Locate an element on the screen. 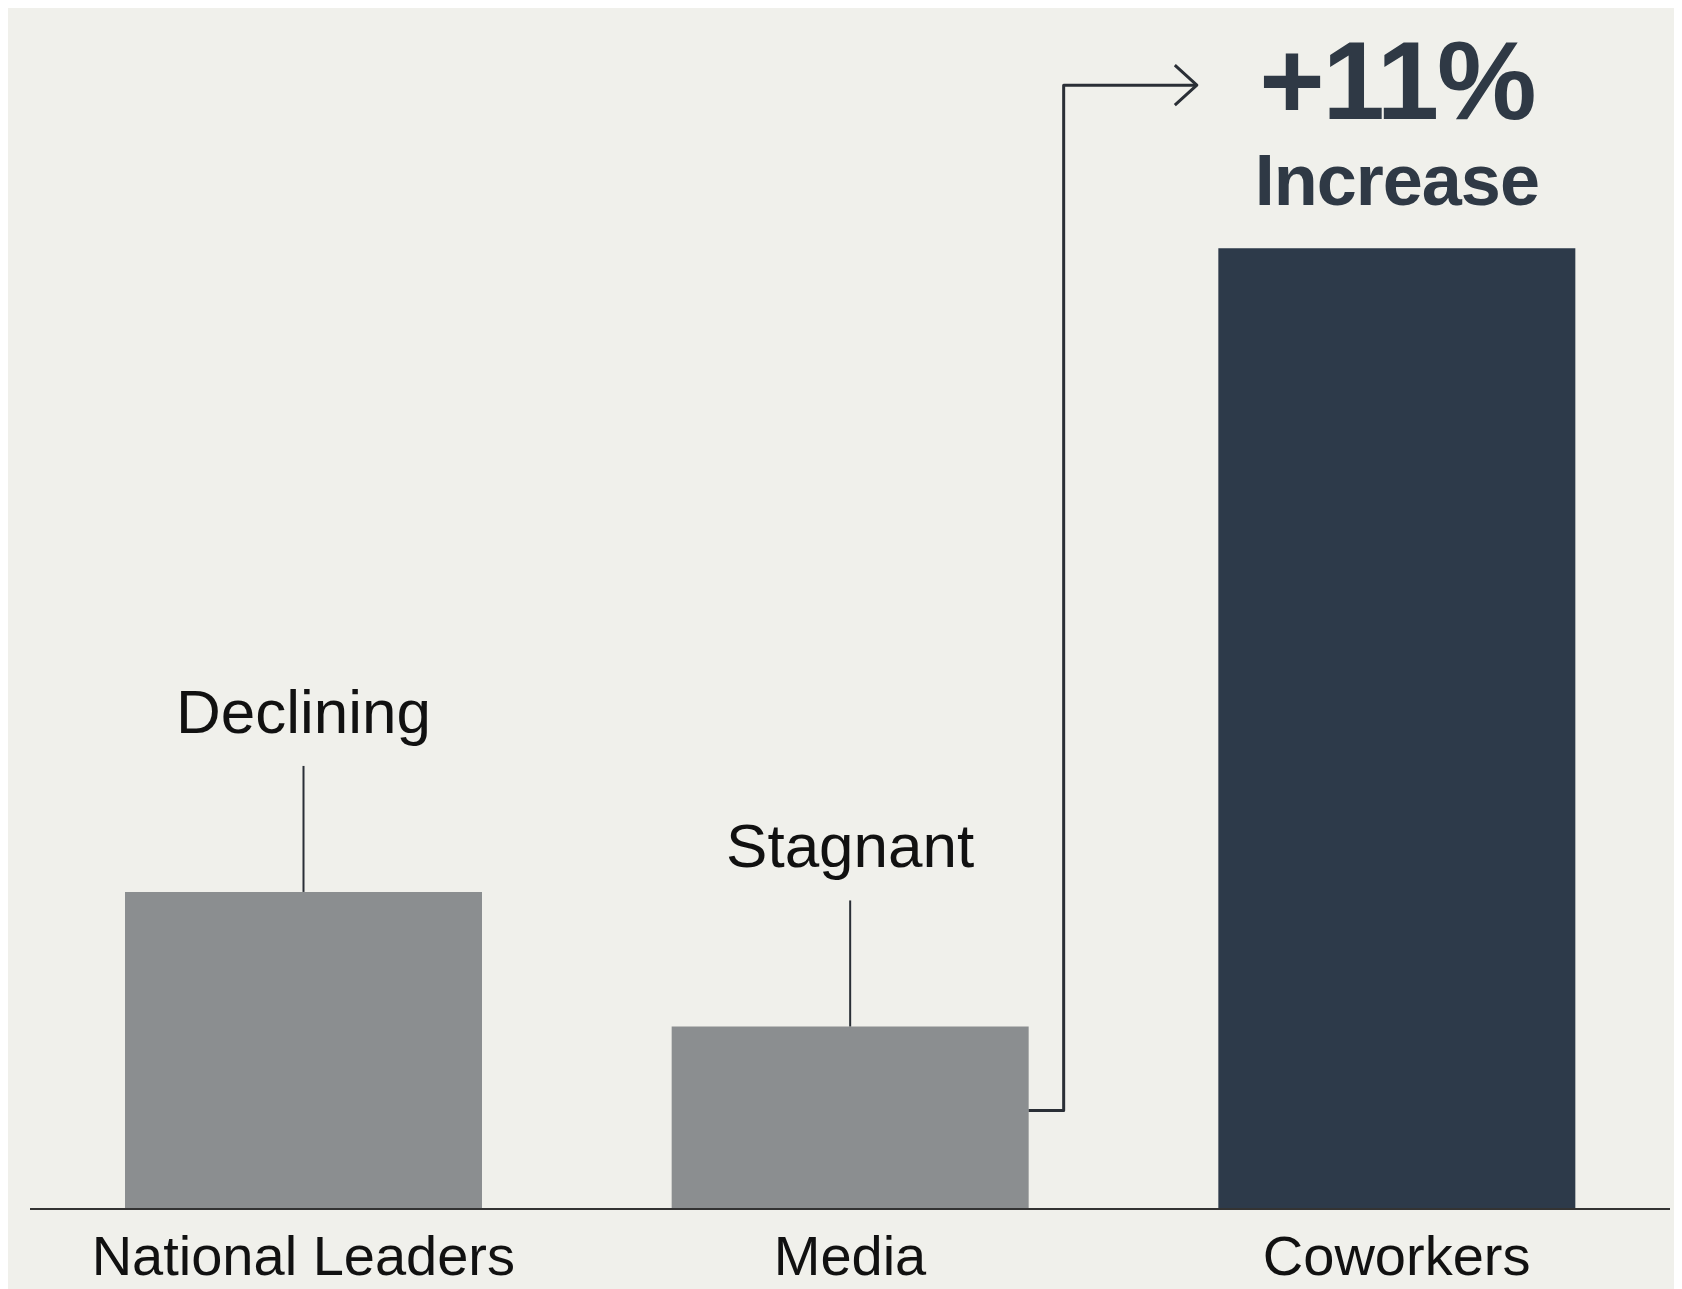 The image size is (1682, 1289). annotation: Stagnant is located at coordinates (850, 846).